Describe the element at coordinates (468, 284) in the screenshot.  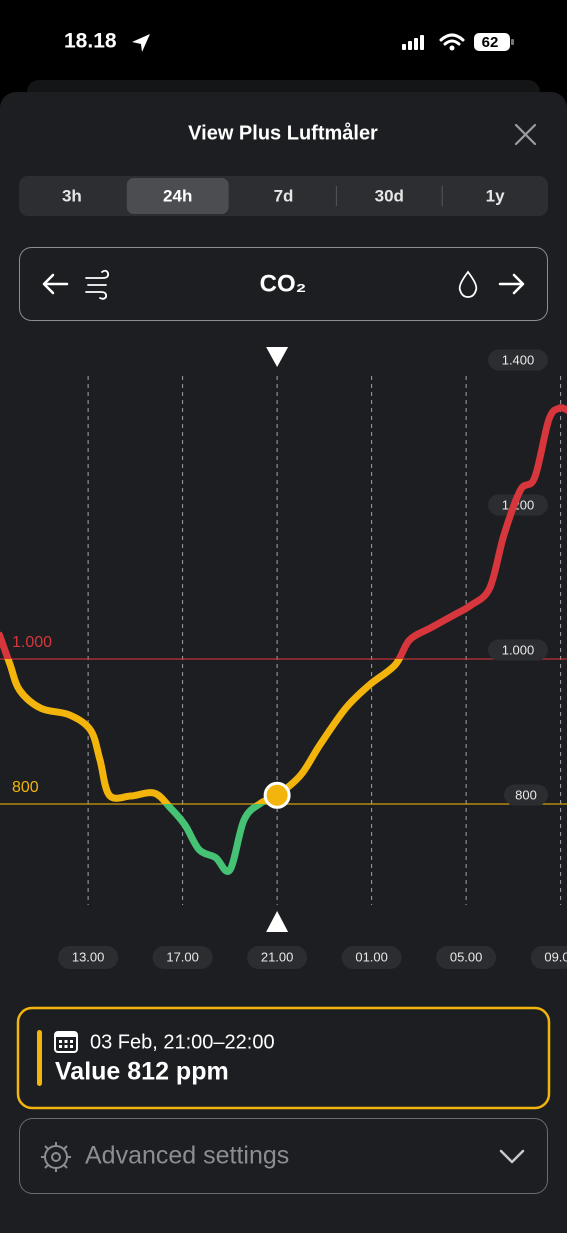
I see `drop-icon` at that location.